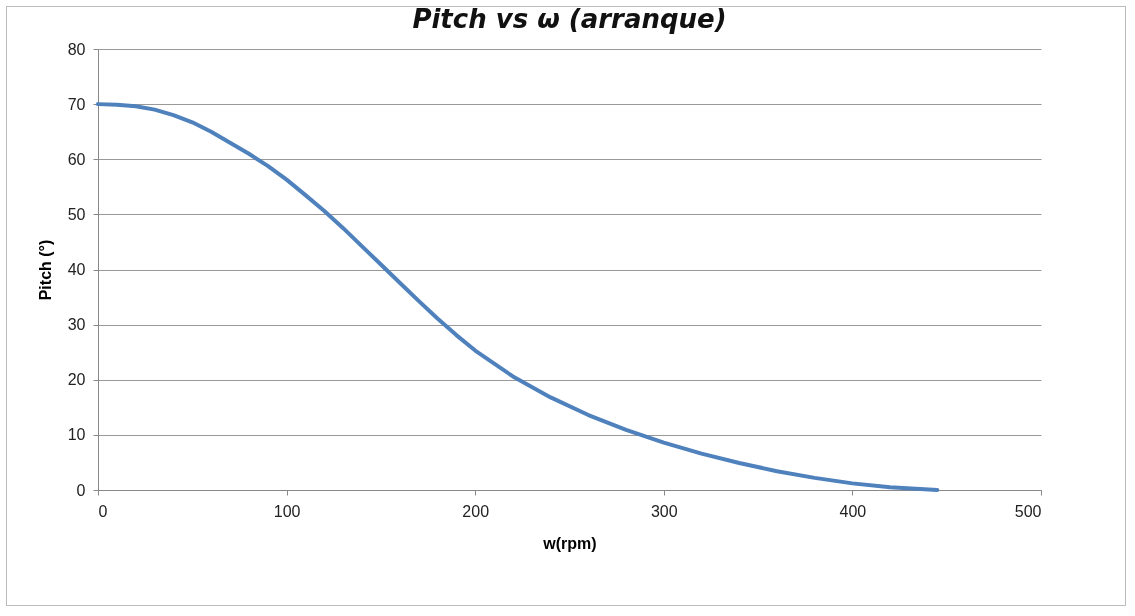 This screenshot has width=1135, height=616. Describe the element at coordinates (45, 270) in the screenshot. I see `y-axis-title: Pitch (°)` at that location.